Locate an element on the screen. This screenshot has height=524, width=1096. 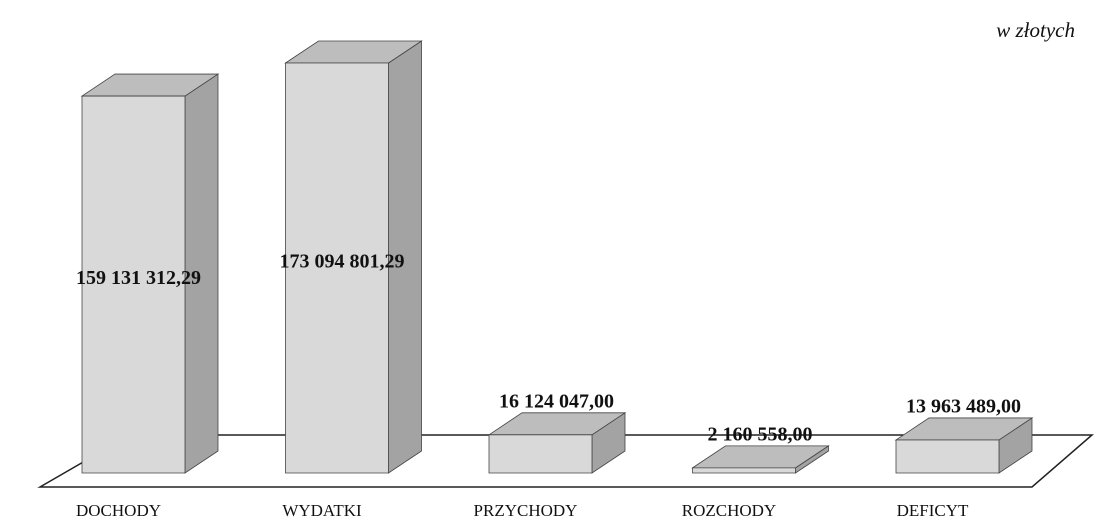
unit-note: w złotych is located at coordinates (1035, 30).